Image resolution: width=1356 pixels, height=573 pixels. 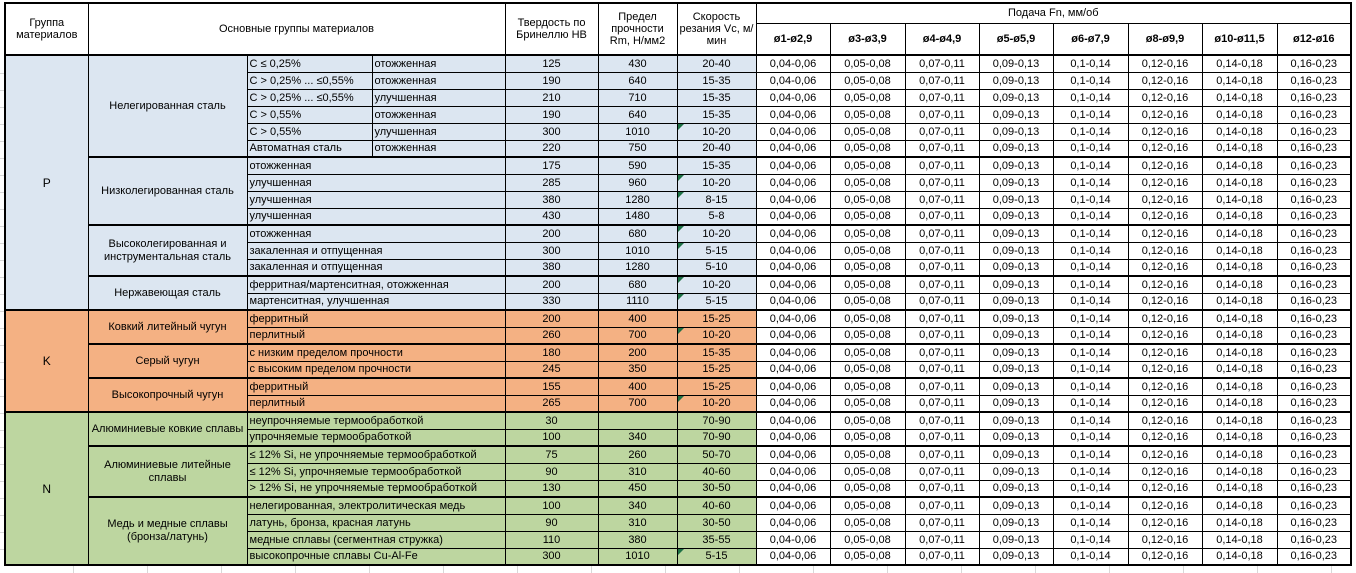 I want to click on cell-material-detail: C > 0,55%, so click(x=309, y=131).